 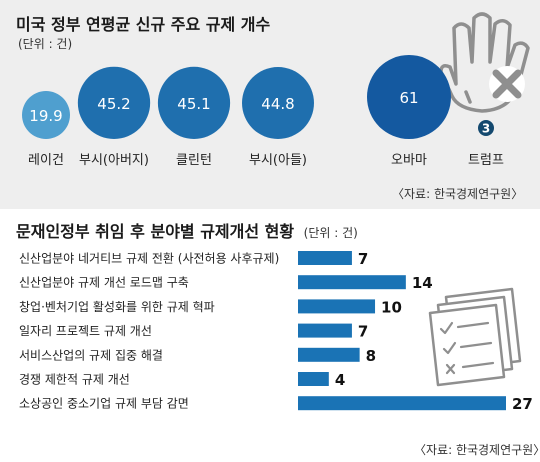 I want to click on bubble-value-label: 45.1, so click(x=193, y=104).